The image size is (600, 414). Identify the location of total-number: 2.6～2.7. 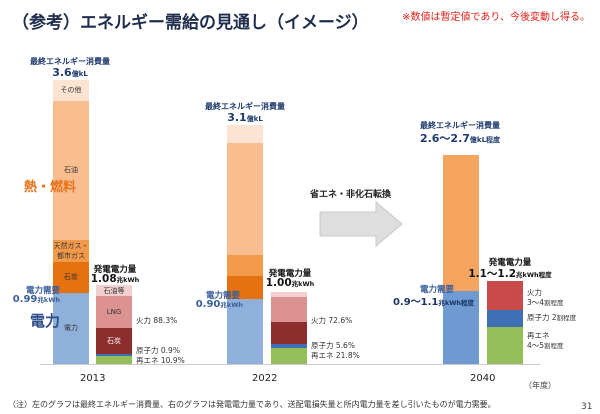
(444, 138).